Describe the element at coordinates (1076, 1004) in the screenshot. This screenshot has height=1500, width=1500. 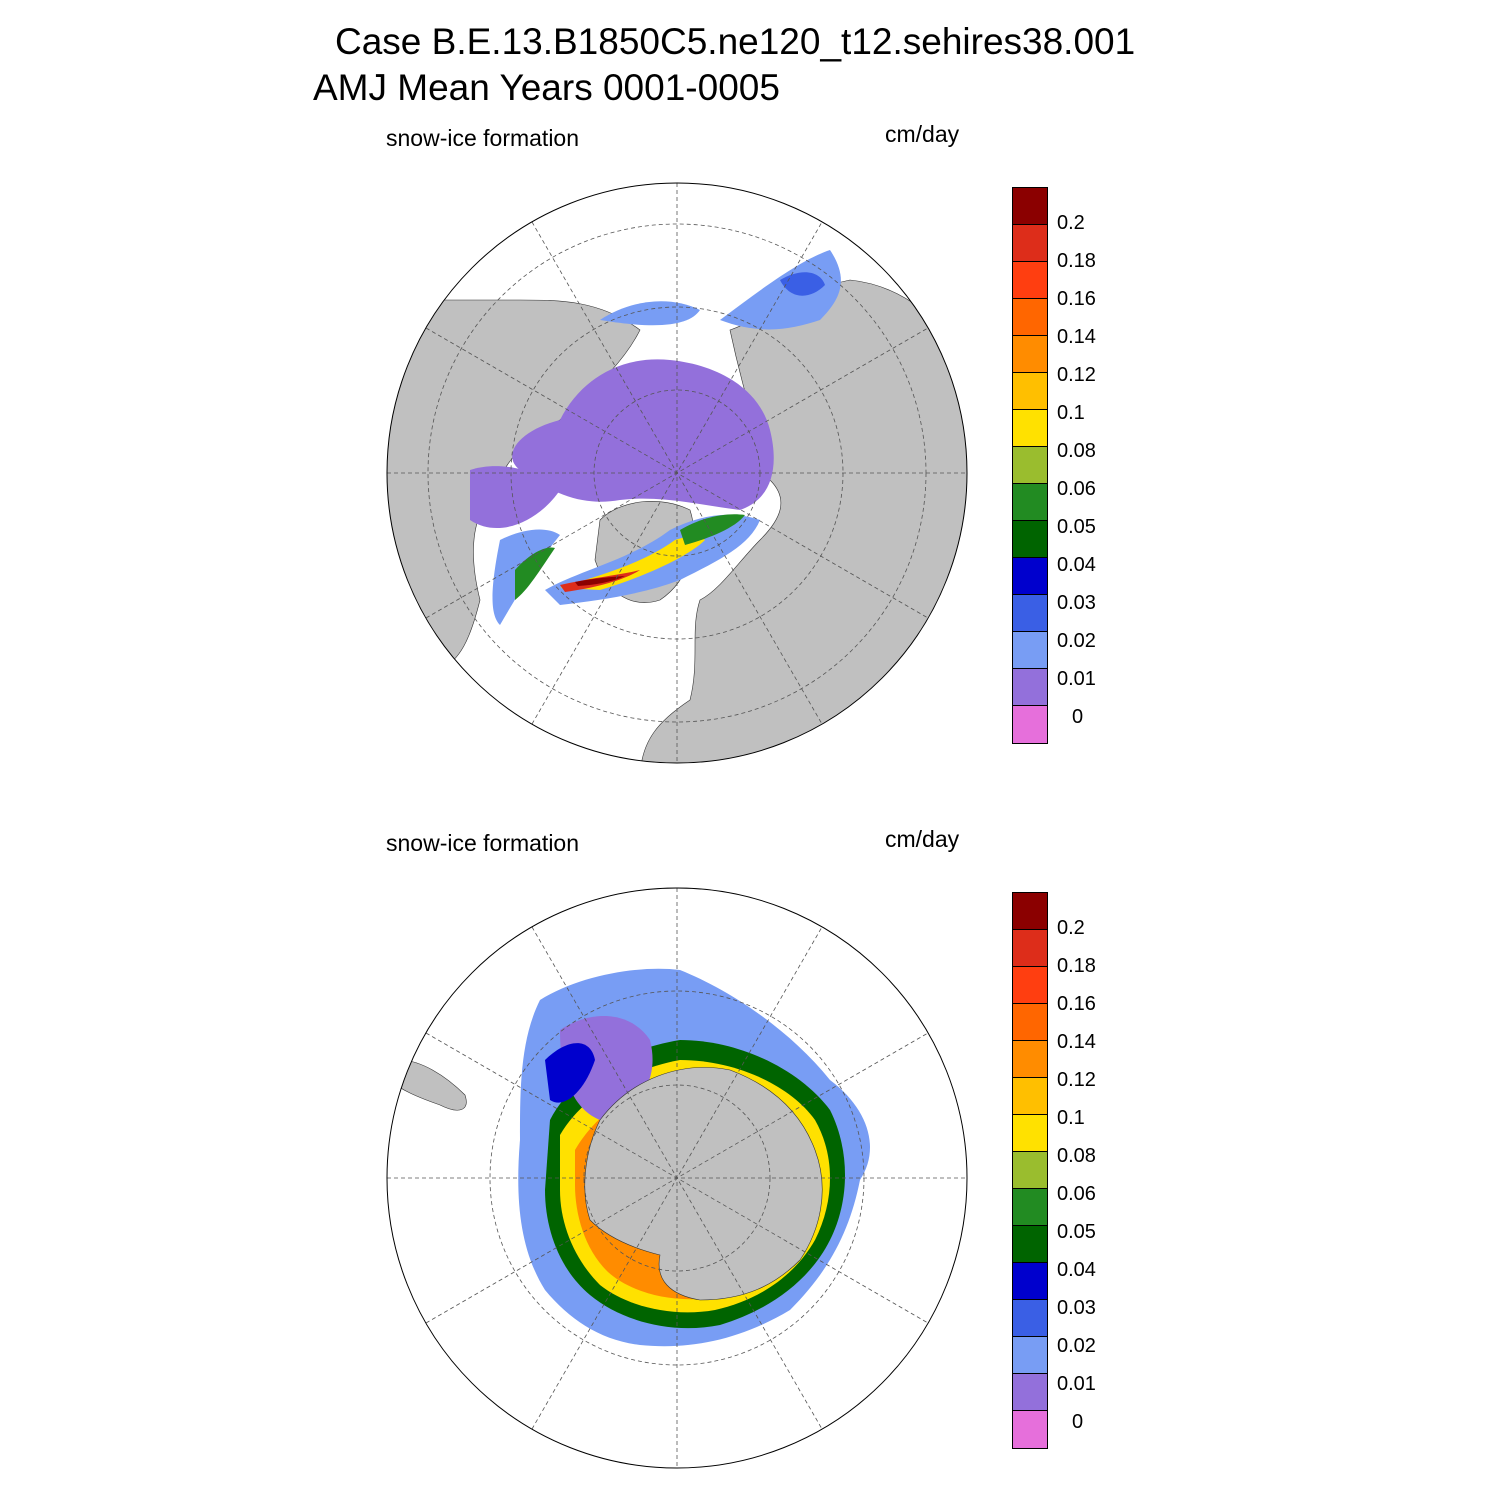
I see `south-colorbar-tick-label: 0.16` at that location.